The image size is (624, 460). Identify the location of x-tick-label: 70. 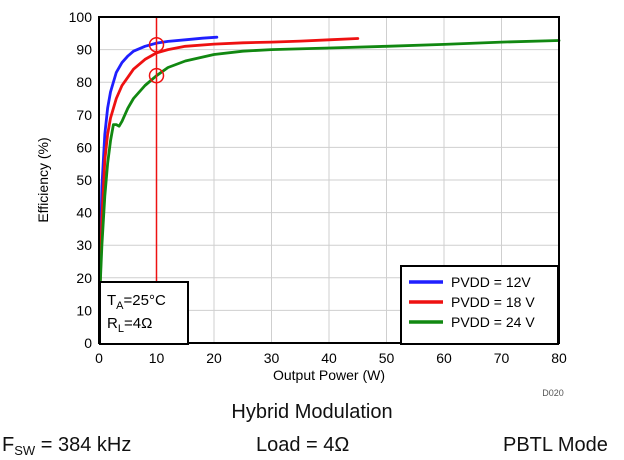
(502, 358).